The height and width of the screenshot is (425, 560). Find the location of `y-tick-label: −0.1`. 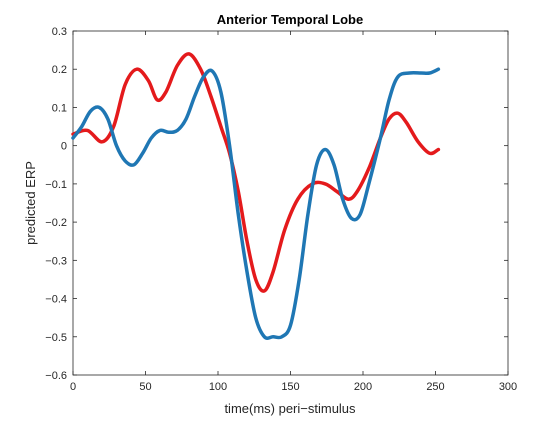

y-tick-label: −0.1 is located at coordinates (56, 185).